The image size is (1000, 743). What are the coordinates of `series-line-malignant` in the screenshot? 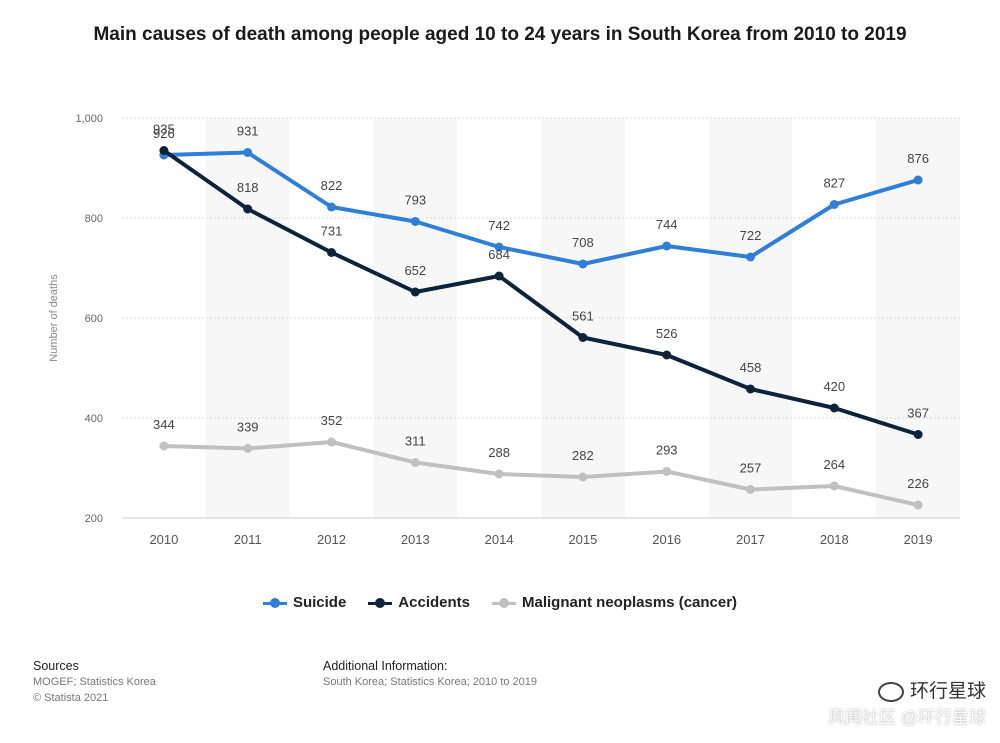 It's located at (541, 473).